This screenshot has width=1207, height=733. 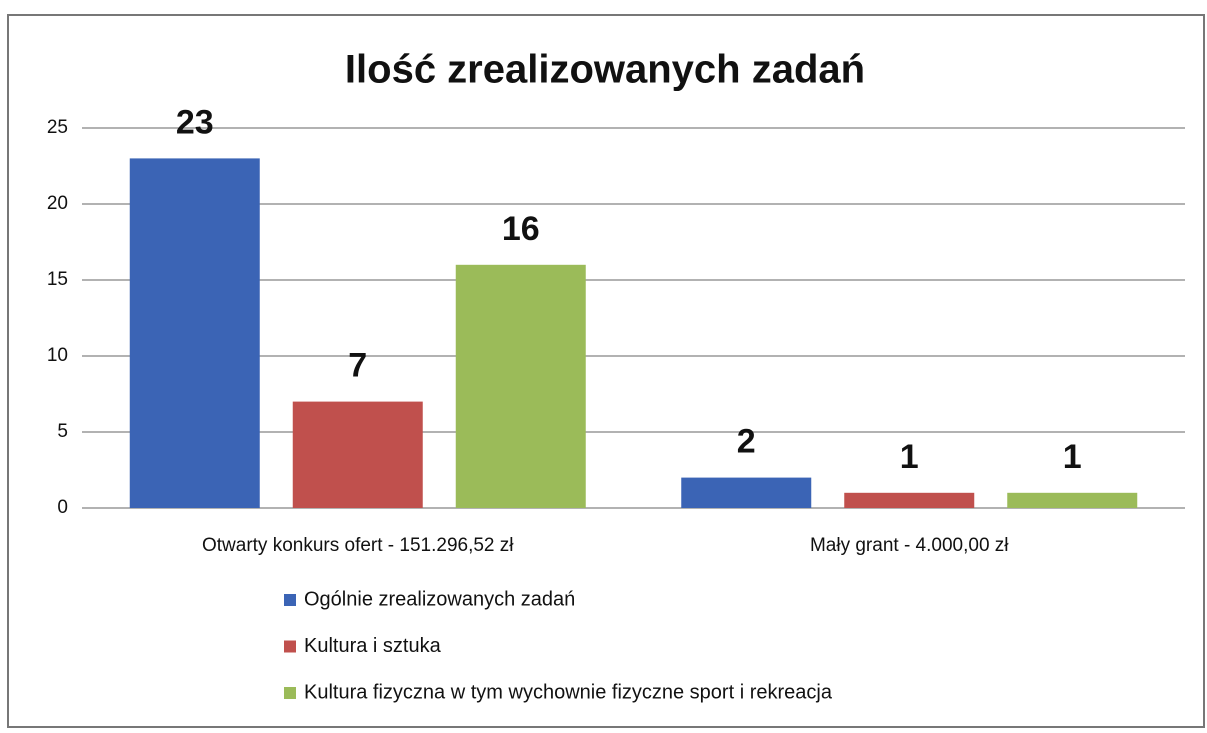 I want to click on x-tick-label: Mały grant - 4.000,00 zł, so click(x=909, y=545).